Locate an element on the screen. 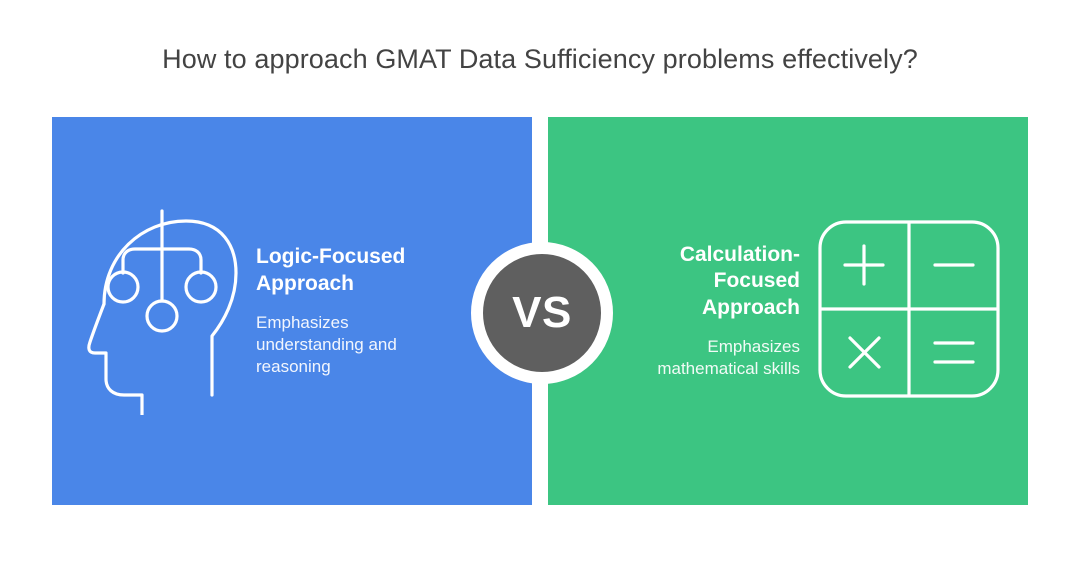 The height and width of the screenshot is (565, 1080). plus-symbol is located at coordinates (864, 264).